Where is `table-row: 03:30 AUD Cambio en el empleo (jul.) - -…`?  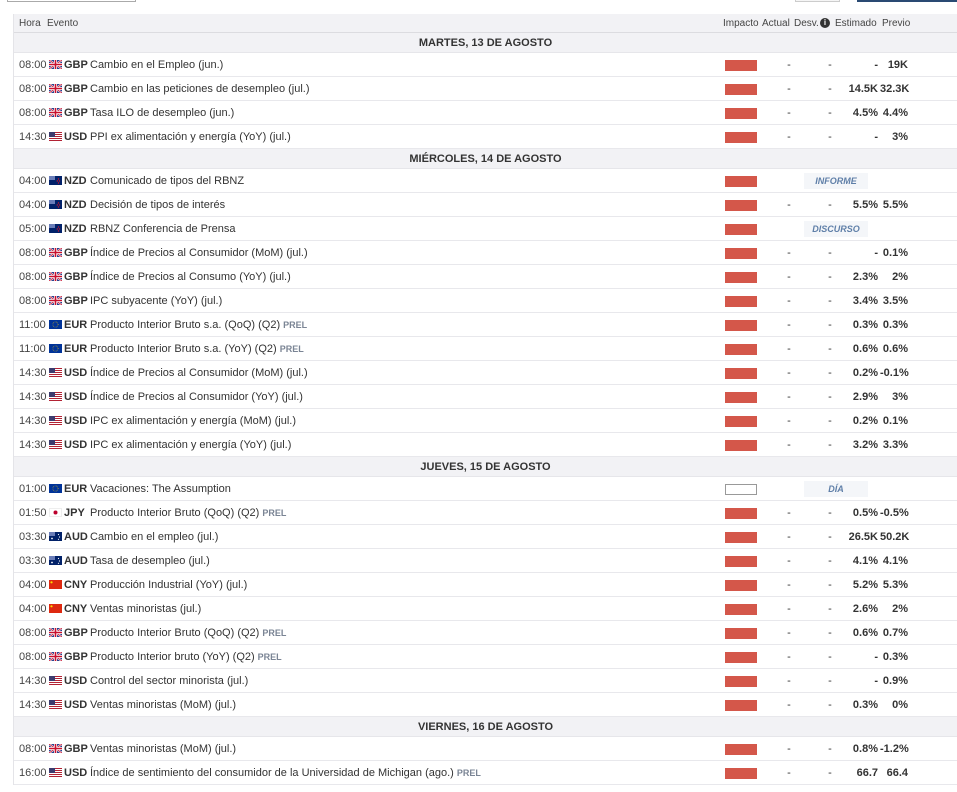 table-row: 03:30 AUD Cambio en el empleo (jul.) - -… is located at coordinates (485, 537).